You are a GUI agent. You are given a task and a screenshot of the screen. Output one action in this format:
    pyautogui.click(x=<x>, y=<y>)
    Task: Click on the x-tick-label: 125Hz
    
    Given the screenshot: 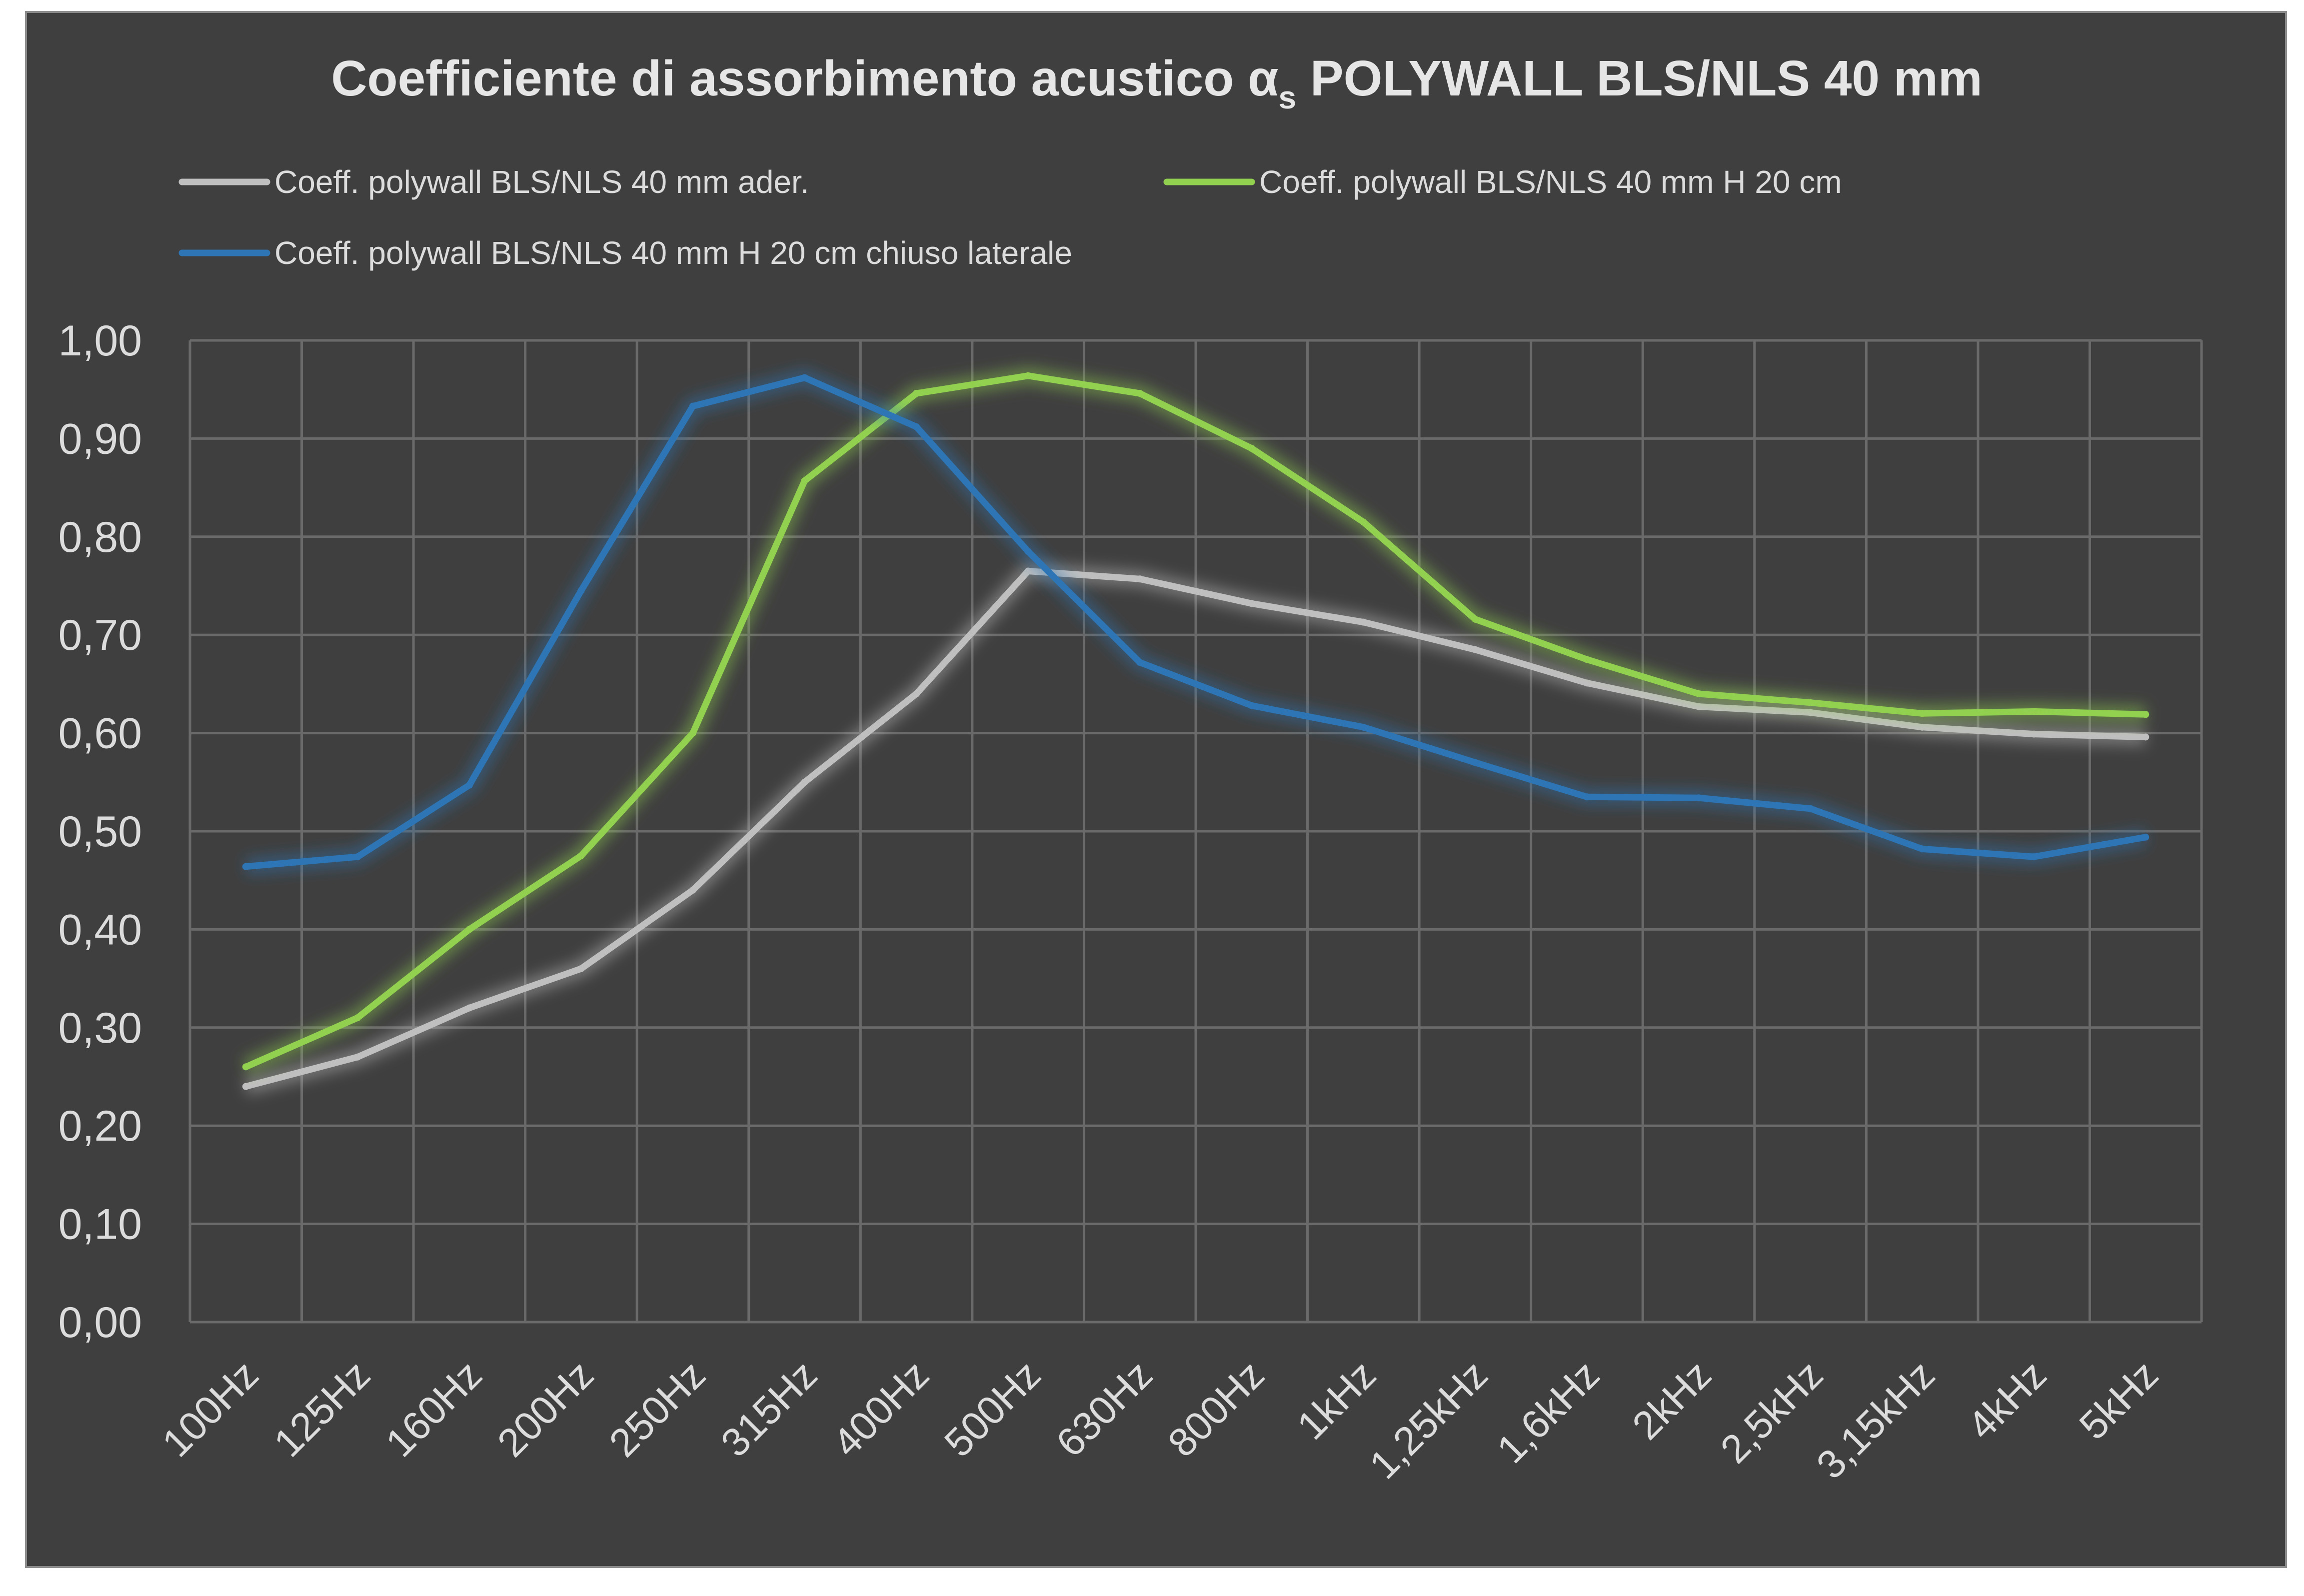 What is the action you would take?
    pyautogui.click(x=321, y=1408)
    